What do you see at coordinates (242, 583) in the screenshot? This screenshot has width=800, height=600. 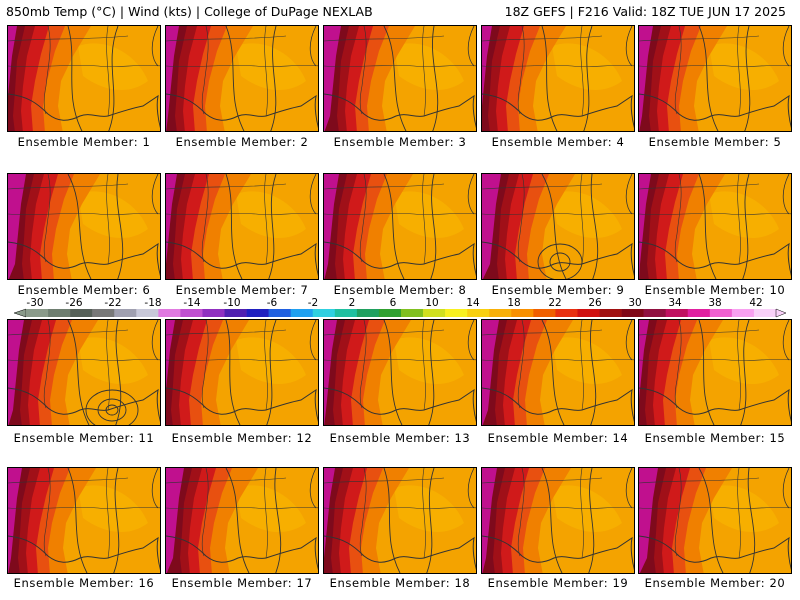 I see `member-label: Ensemble Member: 17` at bounding box center [242, 583].